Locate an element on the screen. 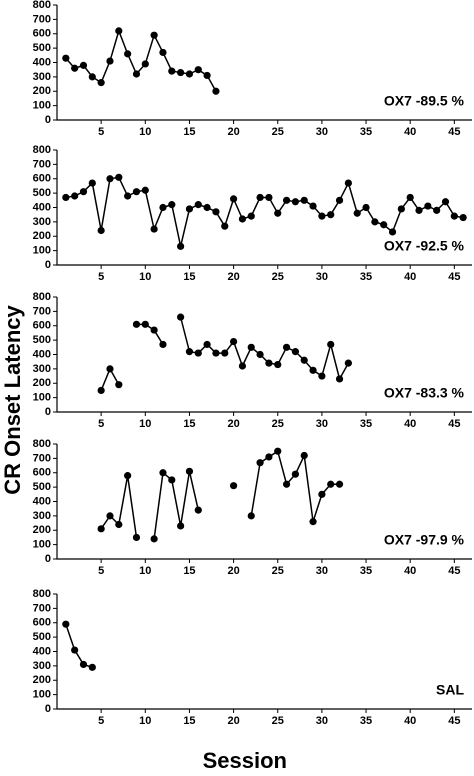  panel-annotation: OX7 -83.3 % is located at coordinates (424, 393).